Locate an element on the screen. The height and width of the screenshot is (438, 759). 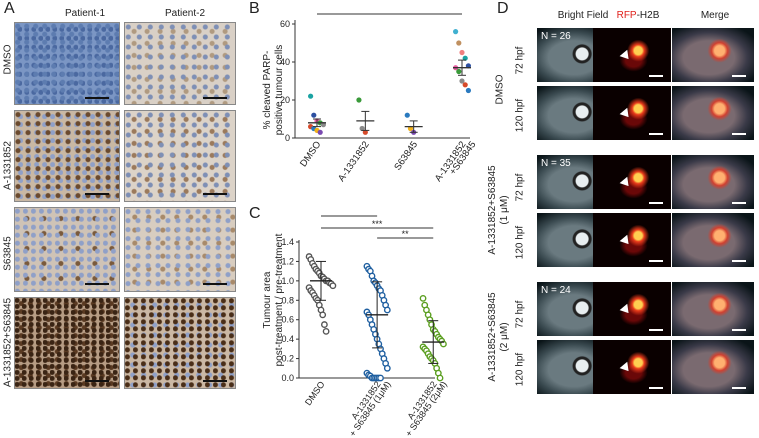
panel-label-d: D is located at coordinates (503, 8).